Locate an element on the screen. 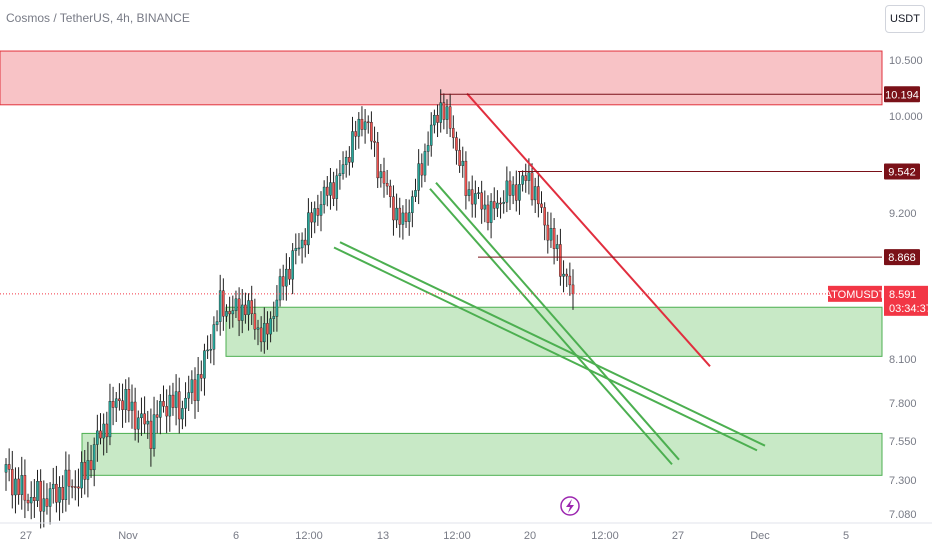  trend-line-red is located at coordinates (588, 229).